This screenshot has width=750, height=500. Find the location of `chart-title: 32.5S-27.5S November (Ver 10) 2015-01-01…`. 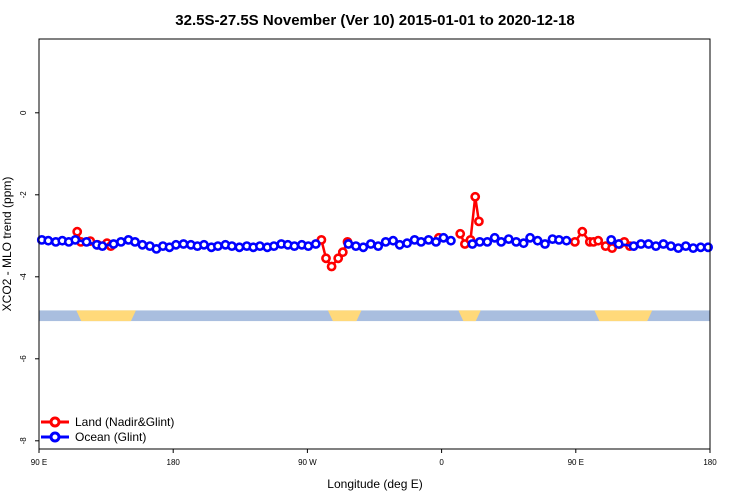

chart-title: 32.5S-27.5S November (Ver 10) 2015-01-01… is located at coordinates (374, 20).